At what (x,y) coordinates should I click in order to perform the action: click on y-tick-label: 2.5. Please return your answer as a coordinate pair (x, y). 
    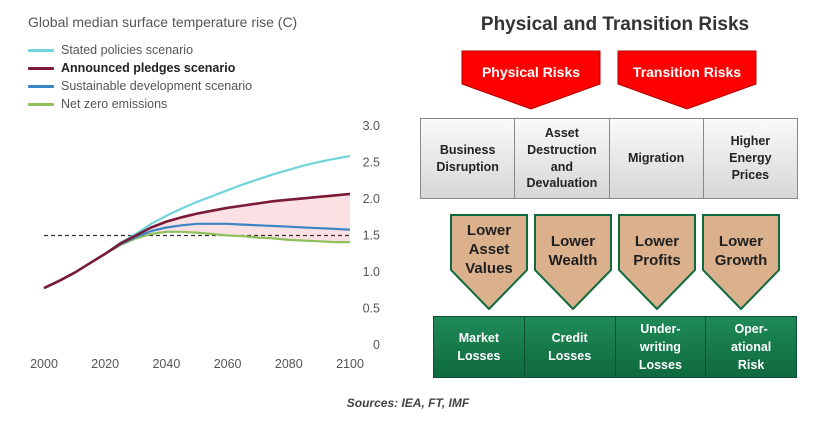
    Looking at the image, I should click on (371, 163).